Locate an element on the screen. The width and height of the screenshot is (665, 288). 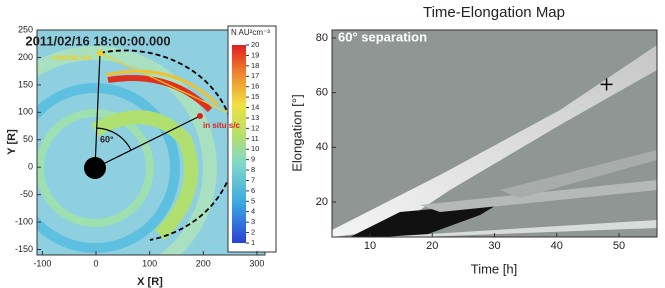
colorbar-tick-label: 12 is located at coordinates (255, 127).